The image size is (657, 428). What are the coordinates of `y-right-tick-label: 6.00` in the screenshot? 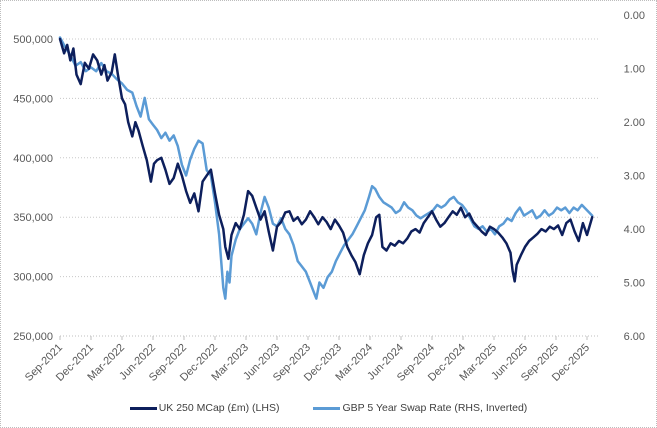 It's located at (634, 337).